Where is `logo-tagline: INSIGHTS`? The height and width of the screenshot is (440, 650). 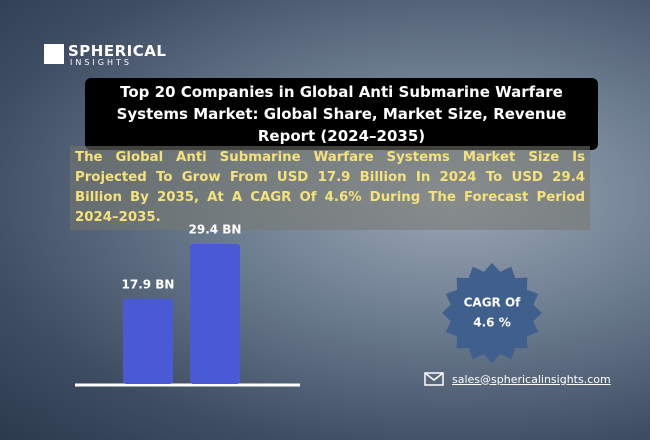
logo-tagline: INSIGHTS is located at coordinates (101, 62).